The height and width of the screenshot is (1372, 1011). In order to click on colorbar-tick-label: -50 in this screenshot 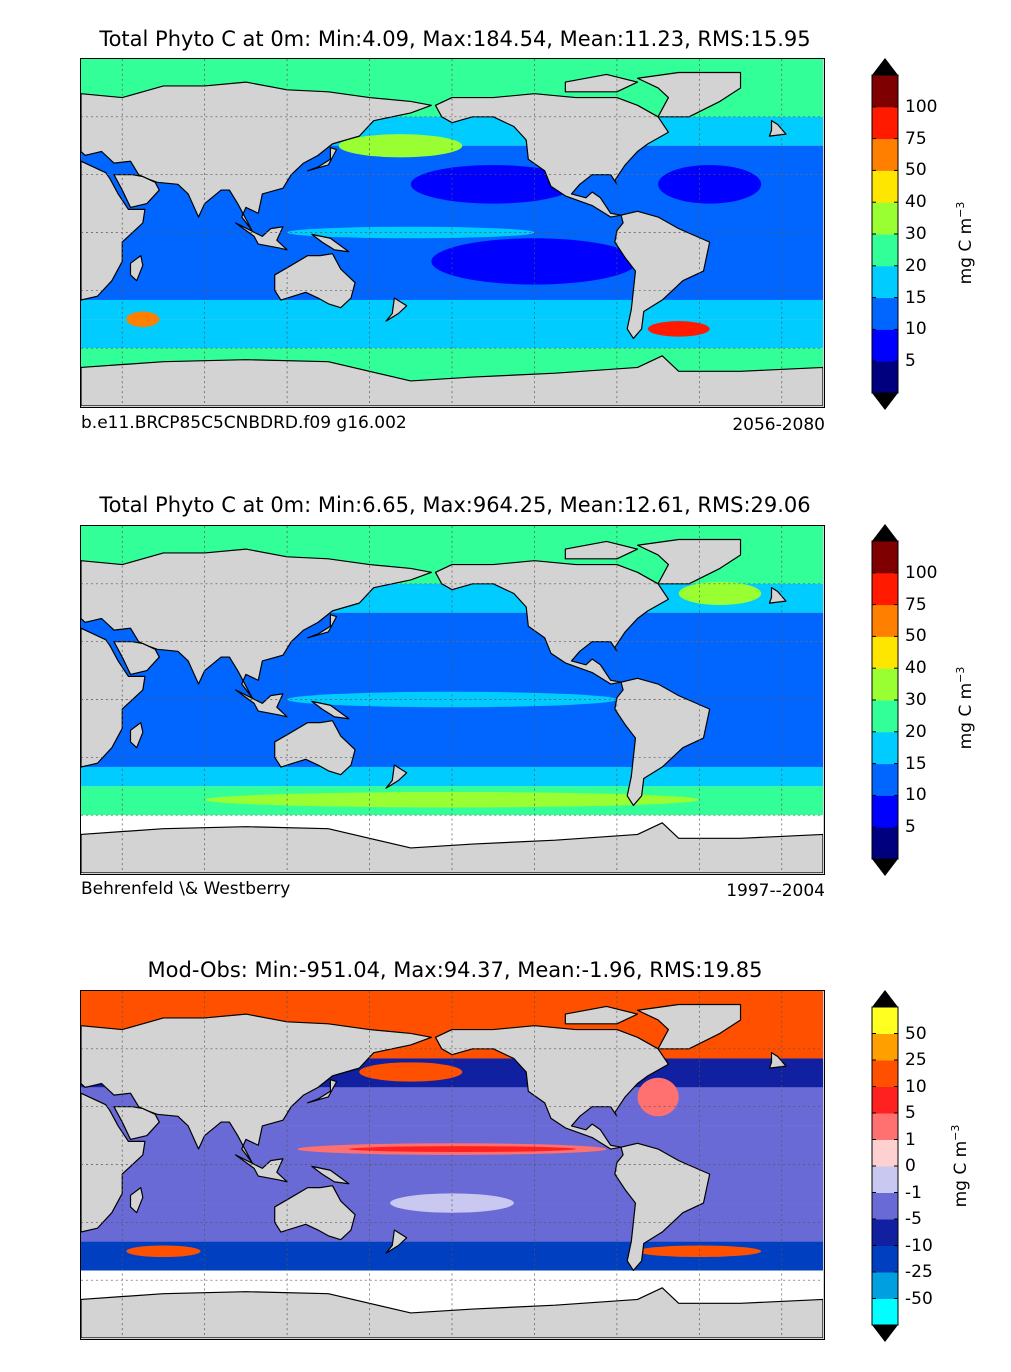, I will do `click(919, 1298)`.